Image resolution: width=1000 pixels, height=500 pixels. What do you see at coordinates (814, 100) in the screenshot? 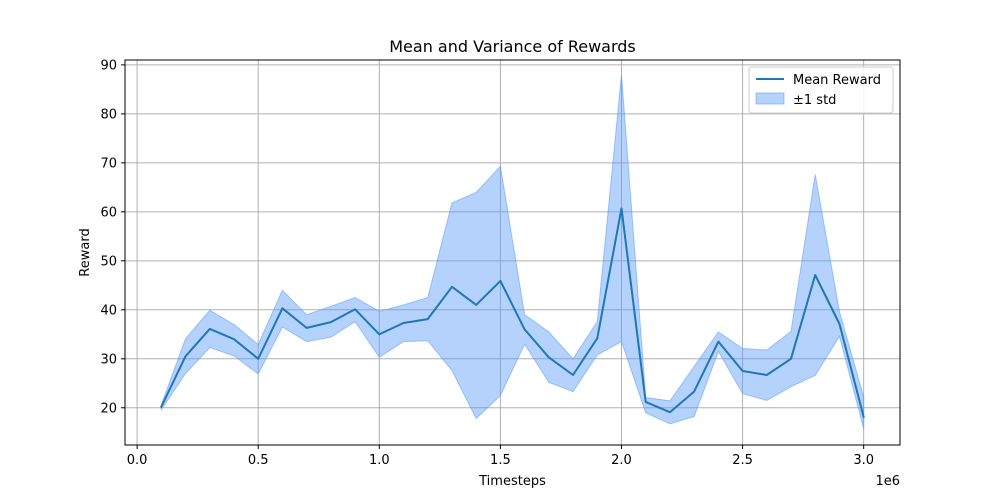
I see `legend-std-label: ±1 std` at bounding box center [814, 100].